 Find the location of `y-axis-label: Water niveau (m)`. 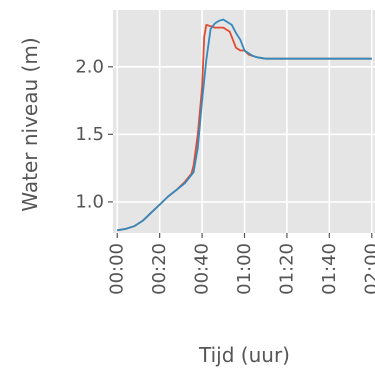

y-axis-label: Water niveau (m) is located at coordinates (30, 124).